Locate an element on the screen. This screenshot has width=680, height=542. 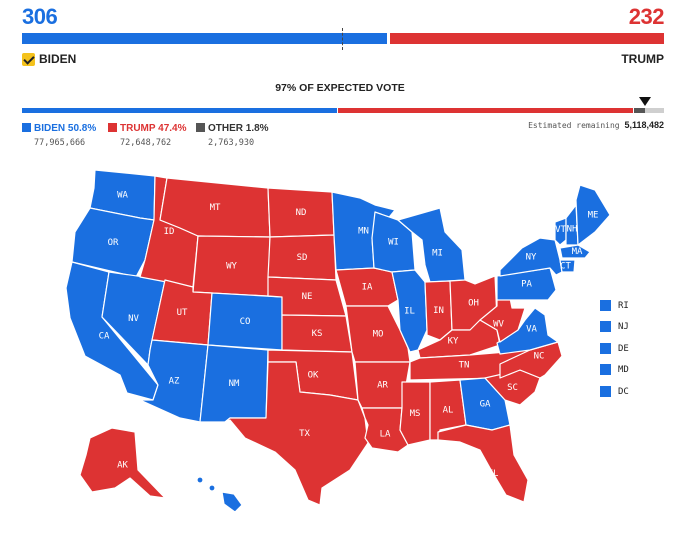
state-label-SD: SD is located at coordinates (302, 258).